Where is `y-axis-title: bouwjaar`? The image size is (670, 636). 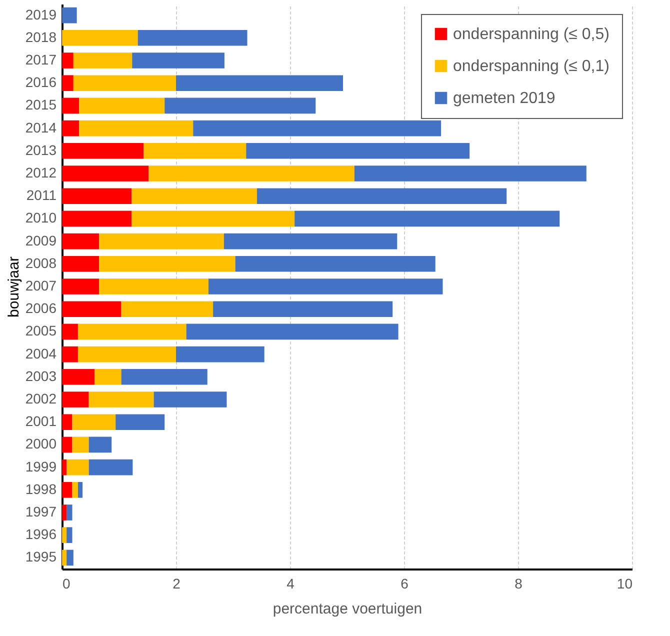 y-axis-title: bouwjaar is located at coordinates (13, 287).